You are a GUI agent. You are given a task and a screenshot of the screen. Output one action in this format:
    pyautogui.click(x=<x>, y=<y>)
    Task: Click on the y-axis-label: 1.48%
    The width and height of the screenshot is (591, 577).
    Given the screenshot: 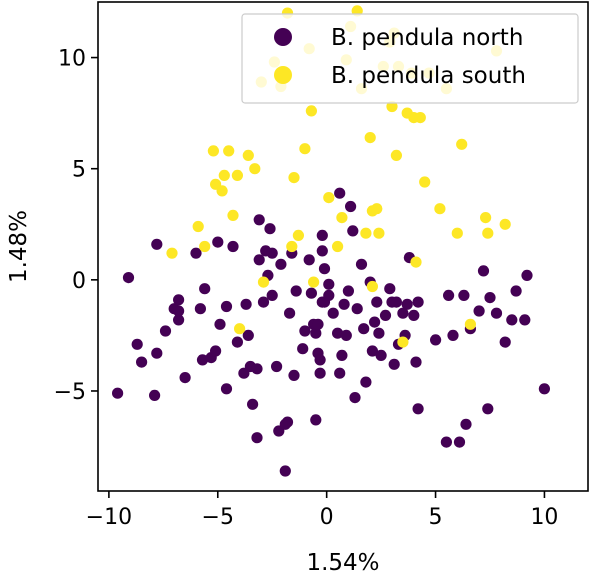 What is the action you would take?
    pyautogui.click(x=19, y=246)
    